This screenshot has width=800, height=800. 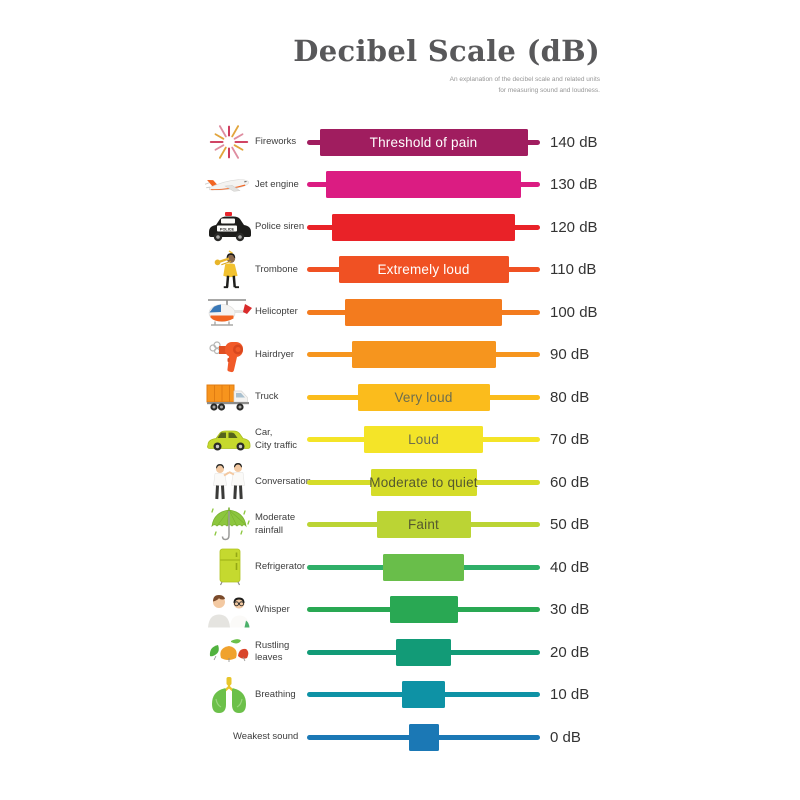 I want to click on row-label: Helicopter, so click(x=276, y=312).